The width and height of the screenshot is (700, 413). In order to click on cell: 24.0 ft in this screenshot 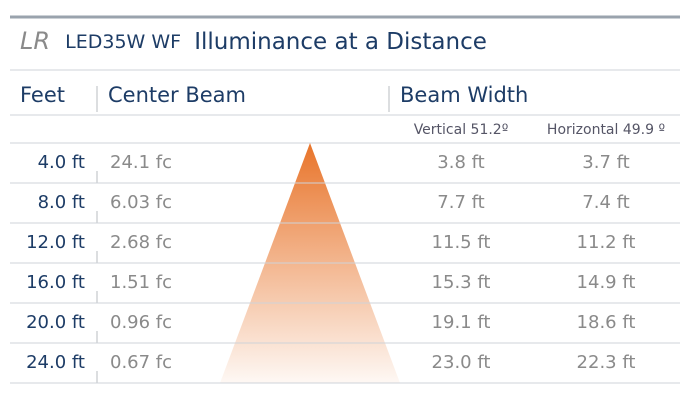, I will do `click(55, 362)`.